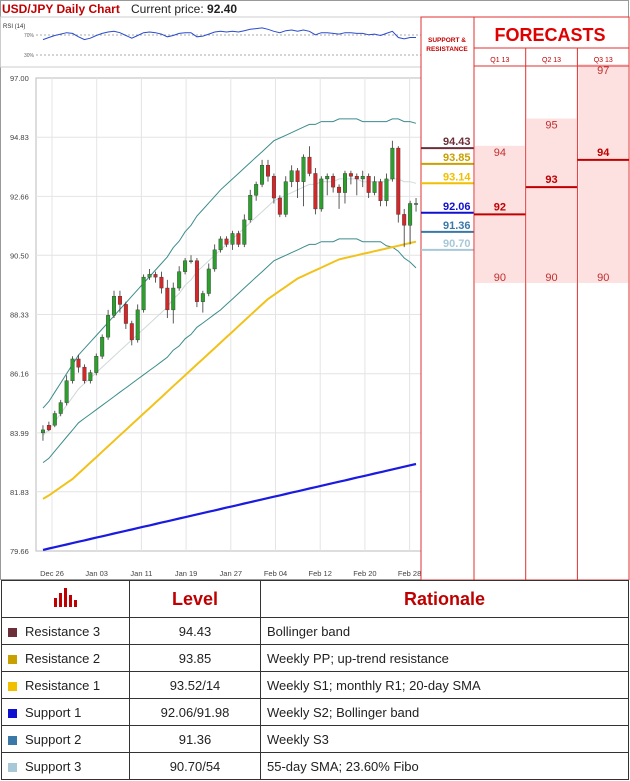 This screenshot has height=781, width=630. Describe the element at coordinates (19, 315) in the screenshot. I see `y-tick-label: 88.33` at that location.